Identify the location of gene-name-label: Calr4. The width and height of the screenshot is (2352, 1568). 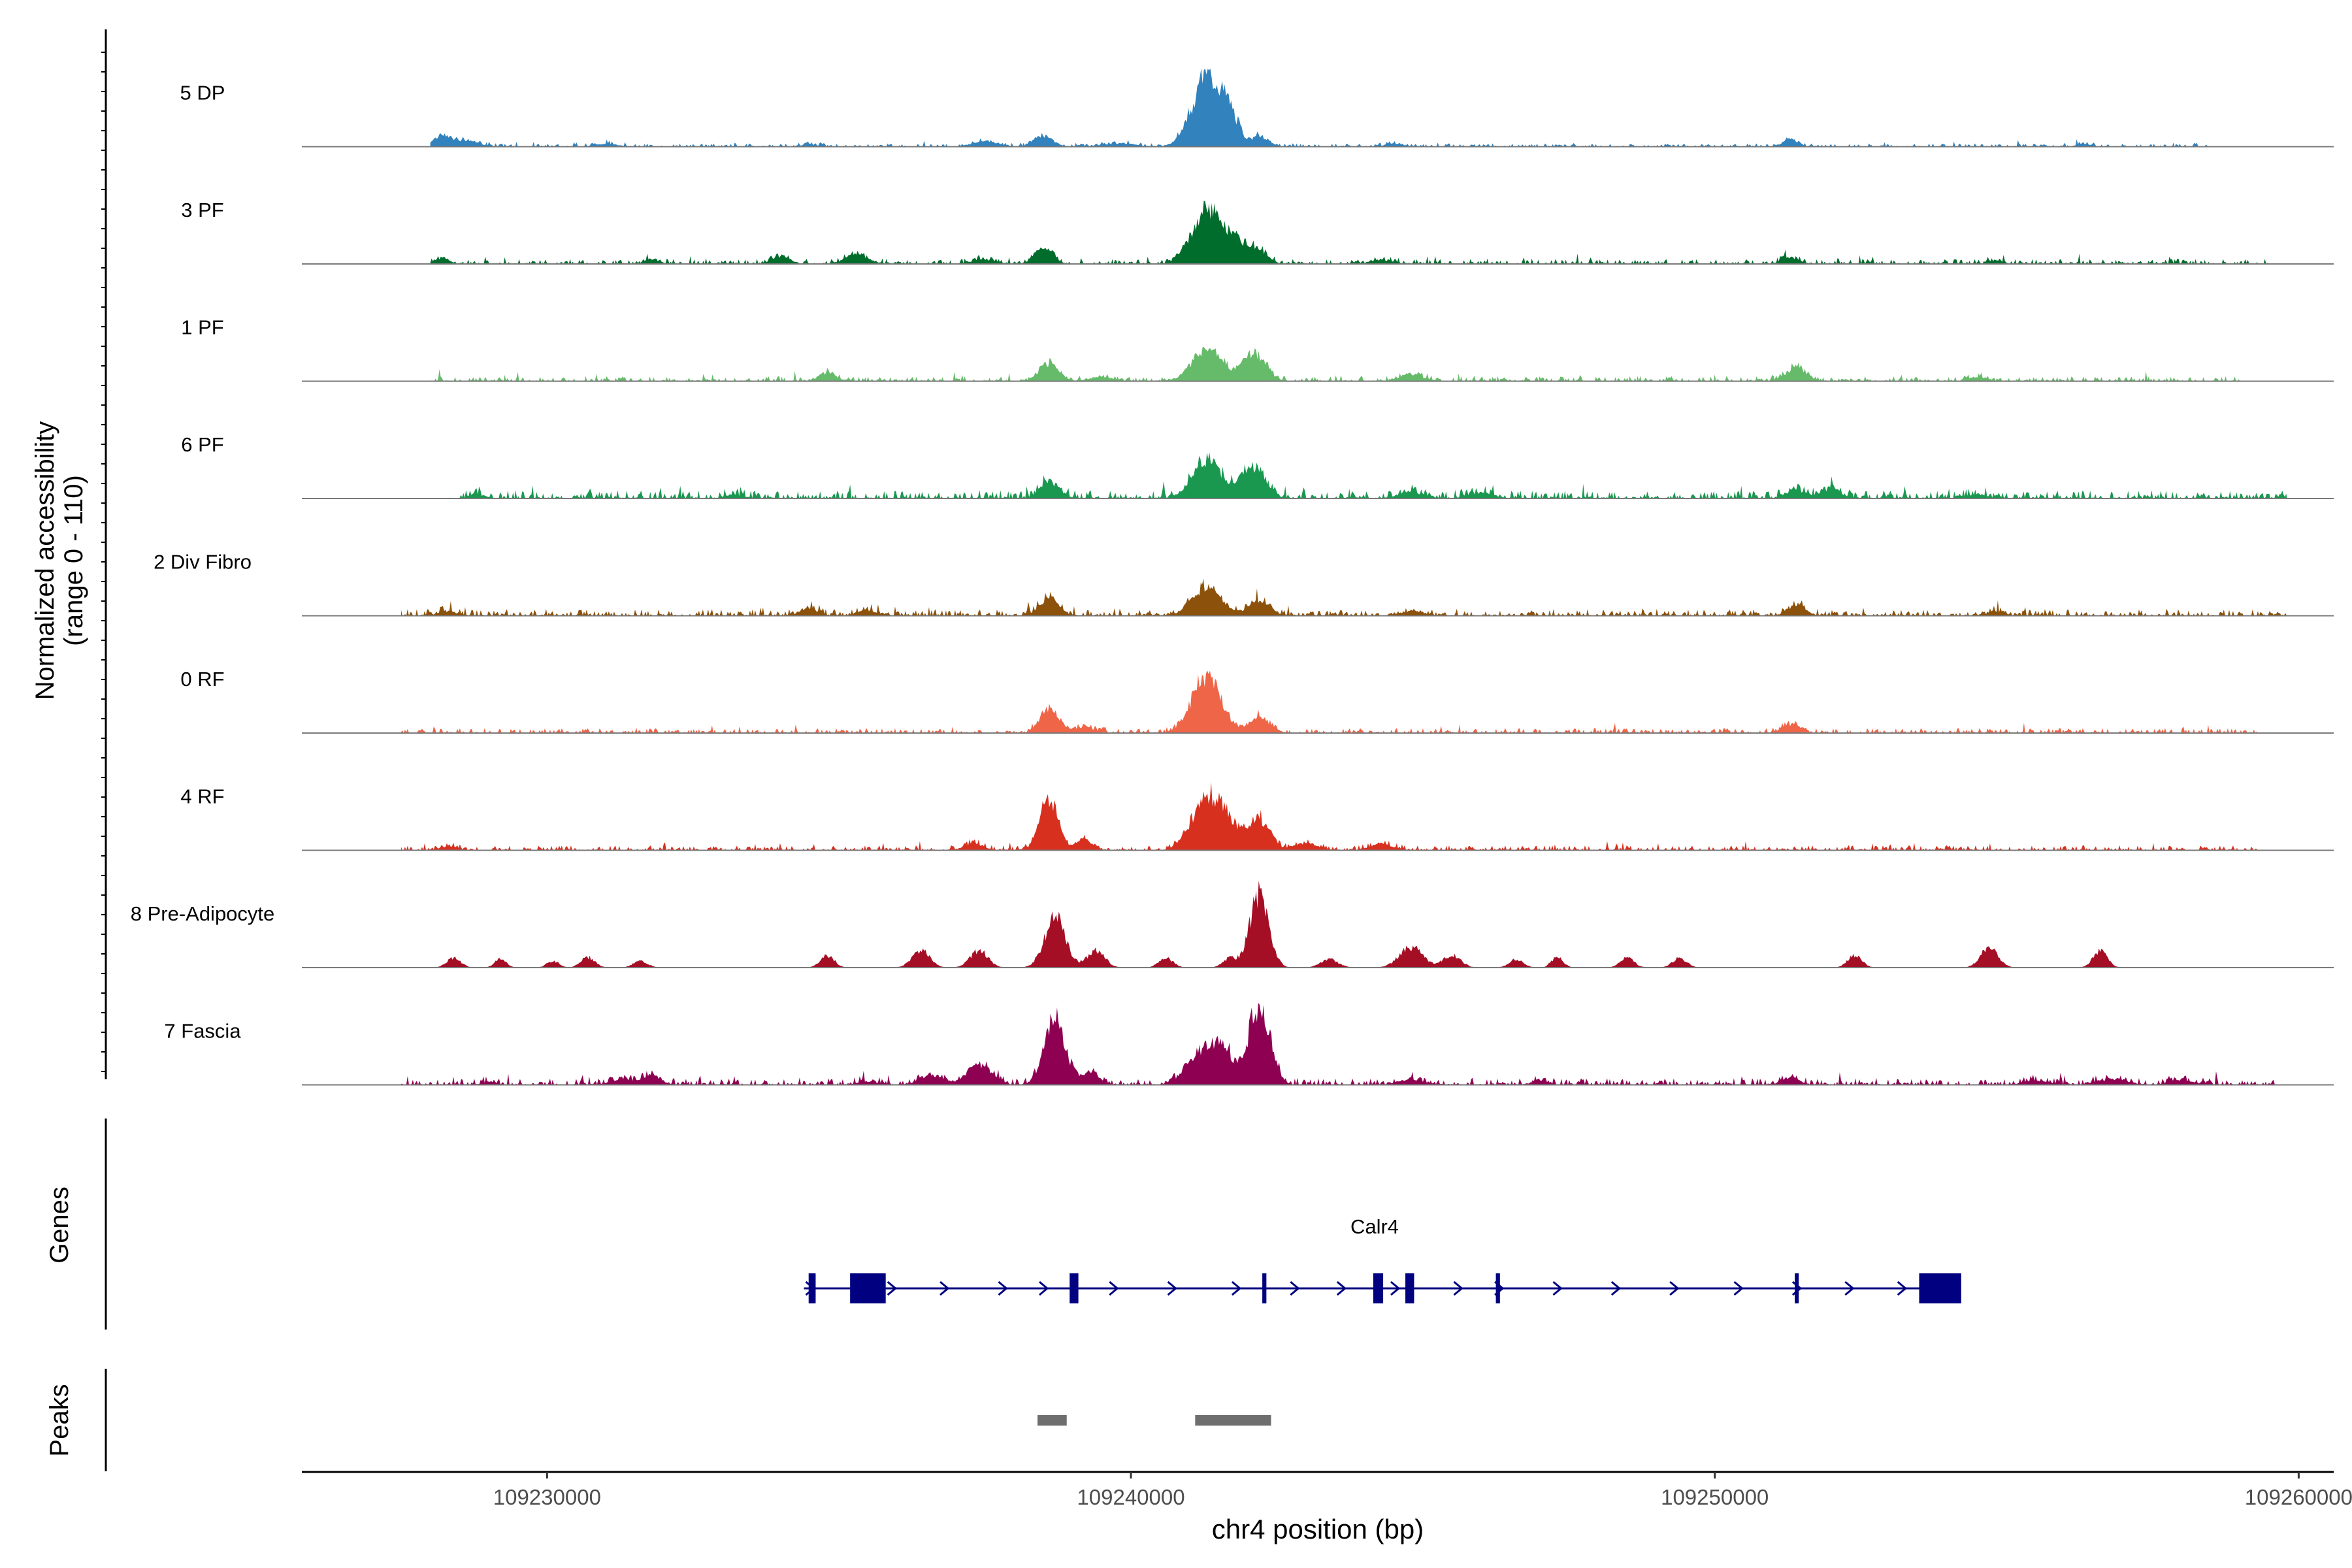
(1374, 1226).